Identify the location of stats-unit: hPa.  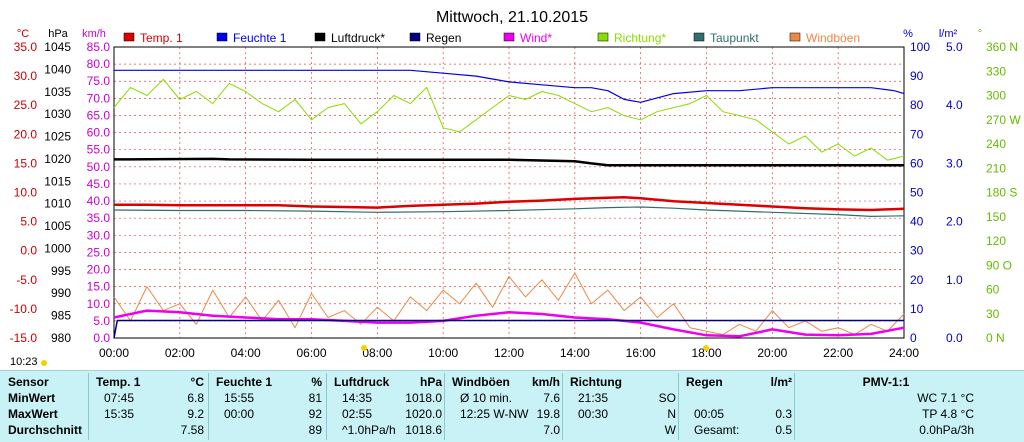
(430, 382).